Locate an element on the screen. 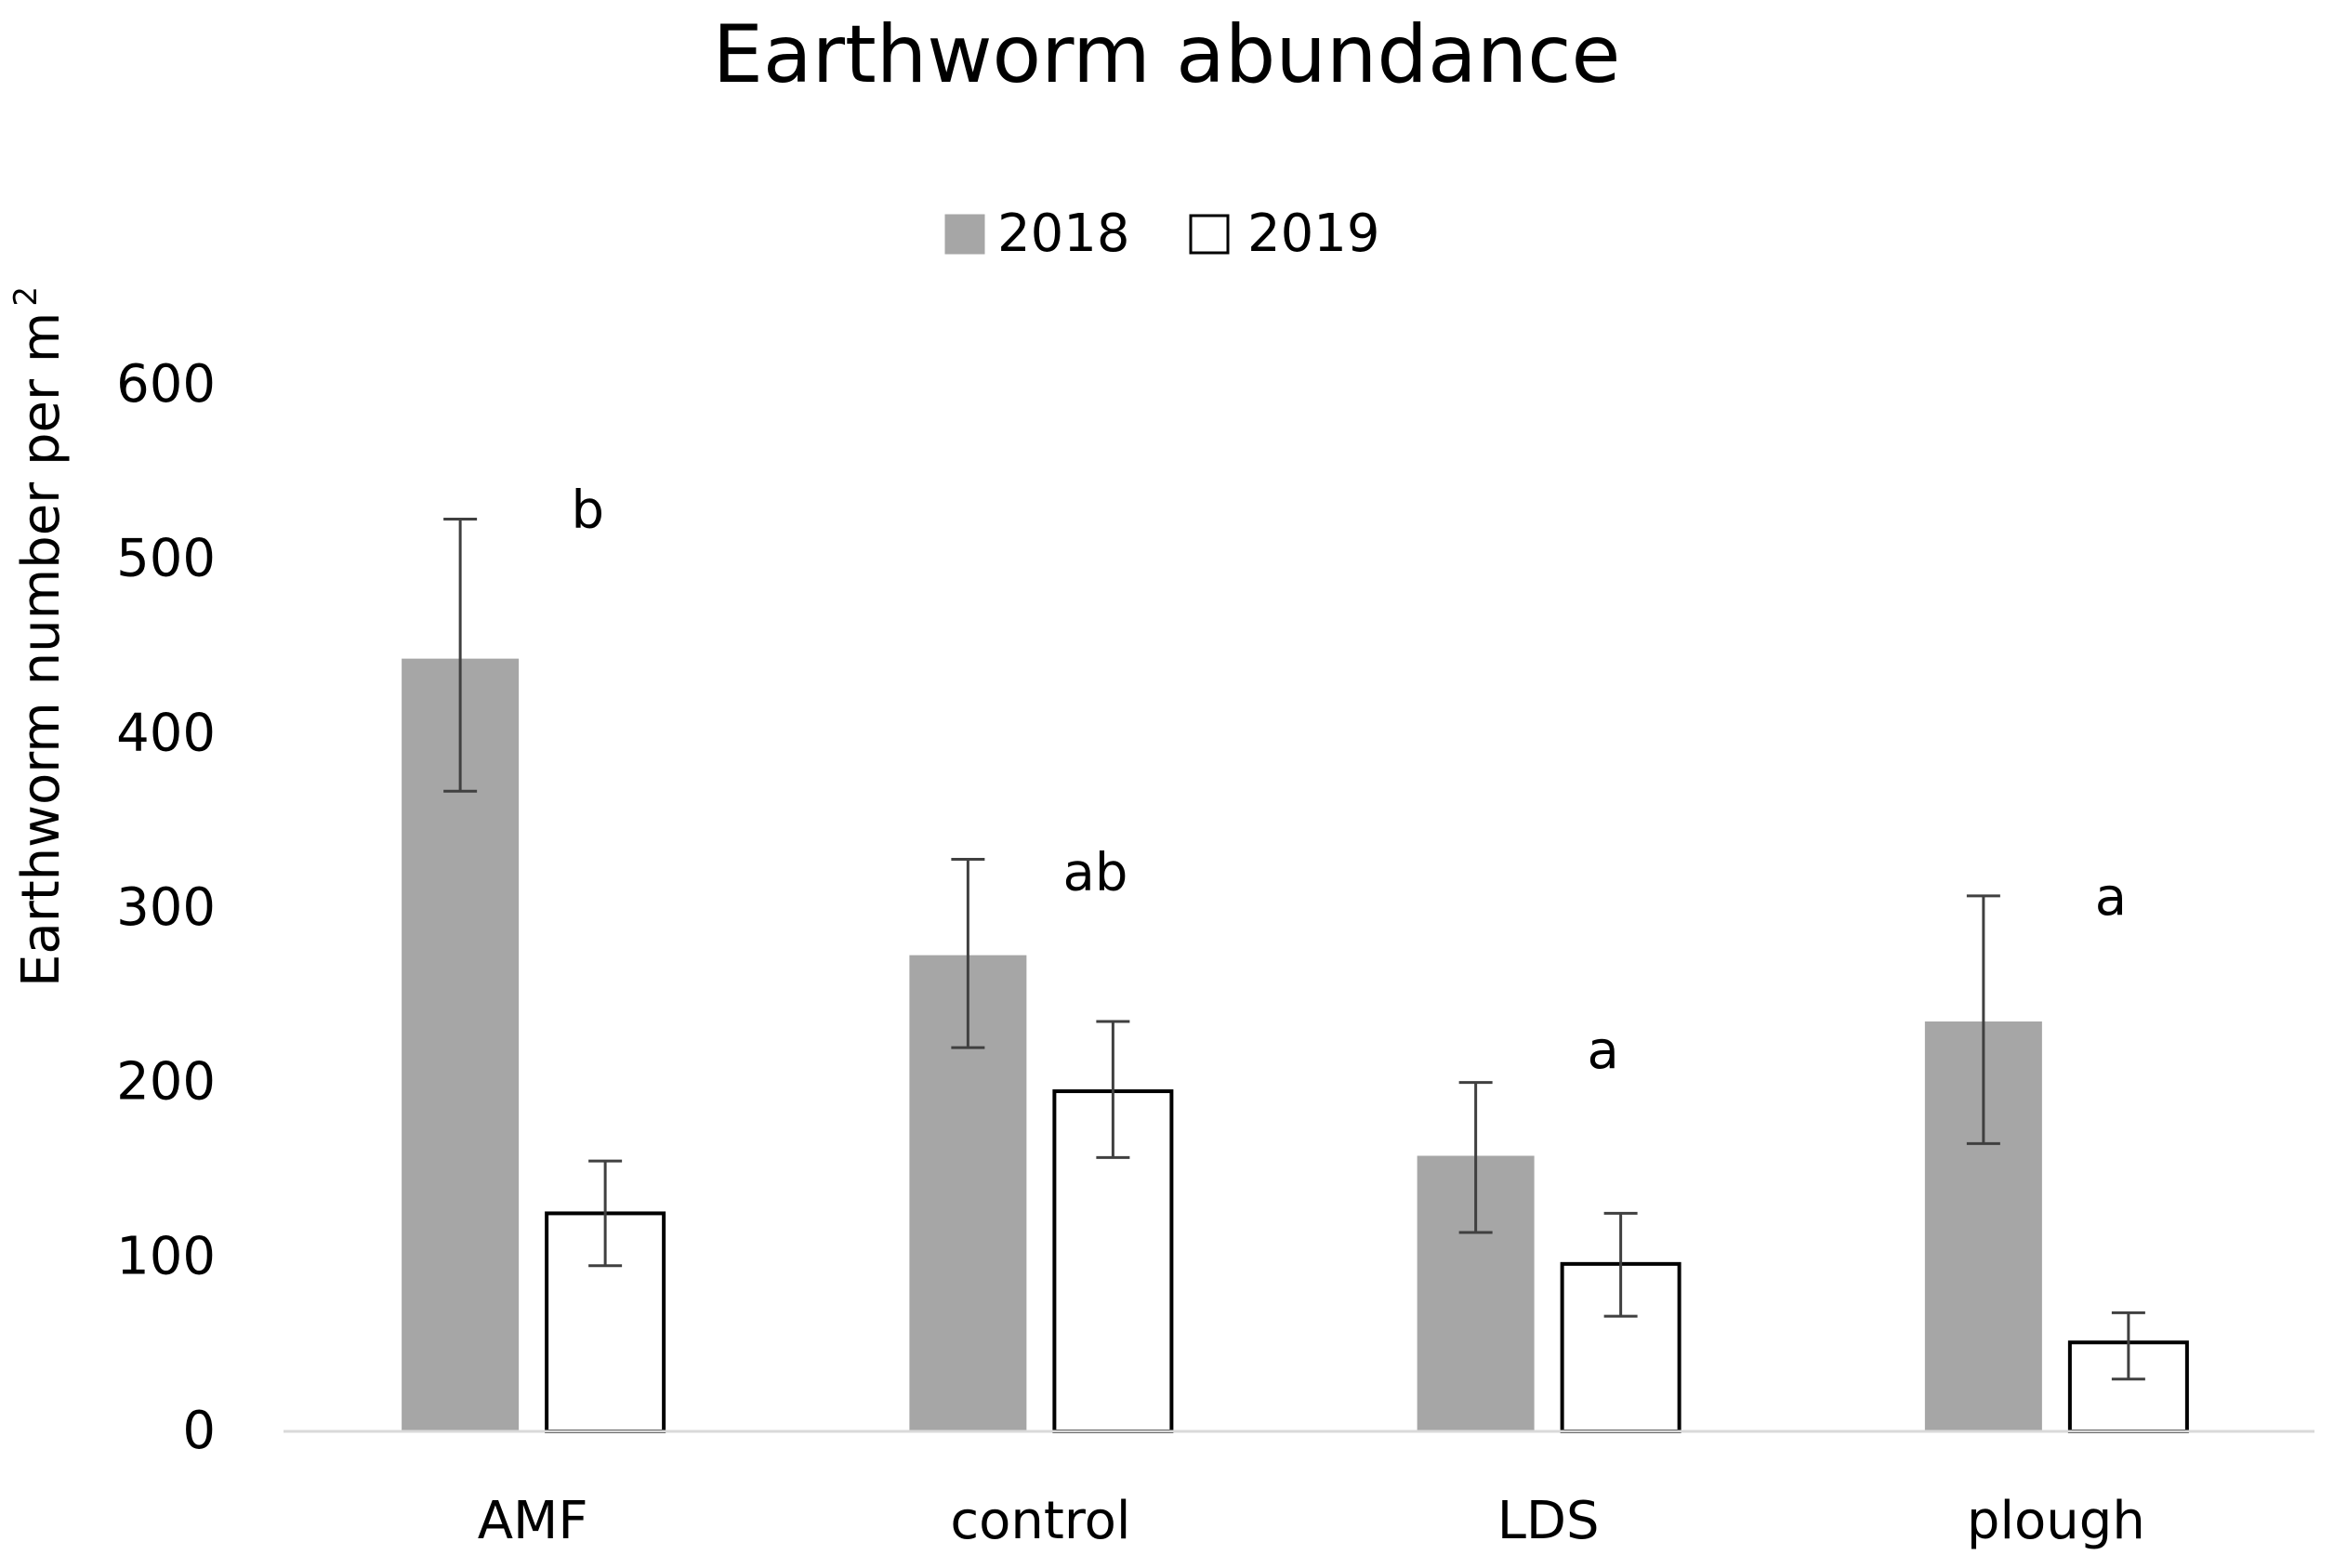 Image resolution: width=2334 pixels, height=1568 pixels. chart-title: Earthworm abundance is located at coordinates (1167, 54).